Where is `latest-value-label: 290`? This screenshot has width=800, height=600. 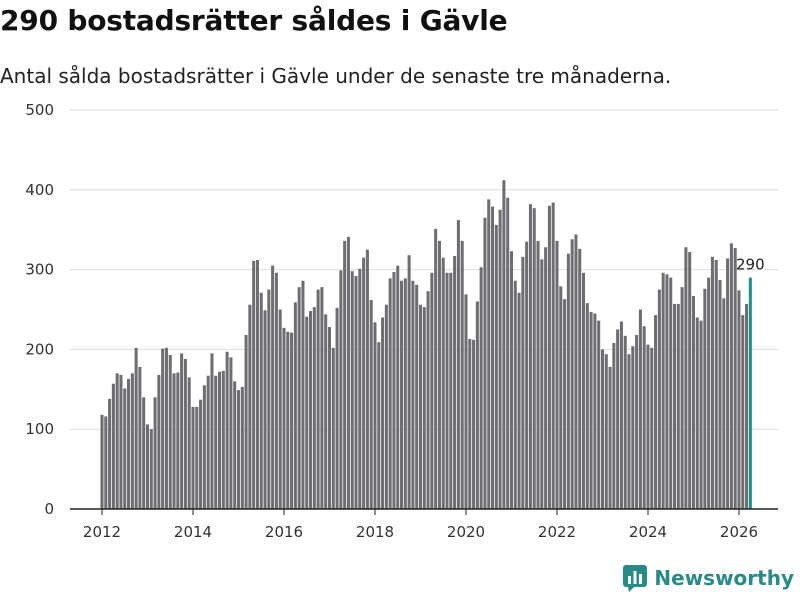
latest-value-label: 290 is located at coordinates (750, 265).